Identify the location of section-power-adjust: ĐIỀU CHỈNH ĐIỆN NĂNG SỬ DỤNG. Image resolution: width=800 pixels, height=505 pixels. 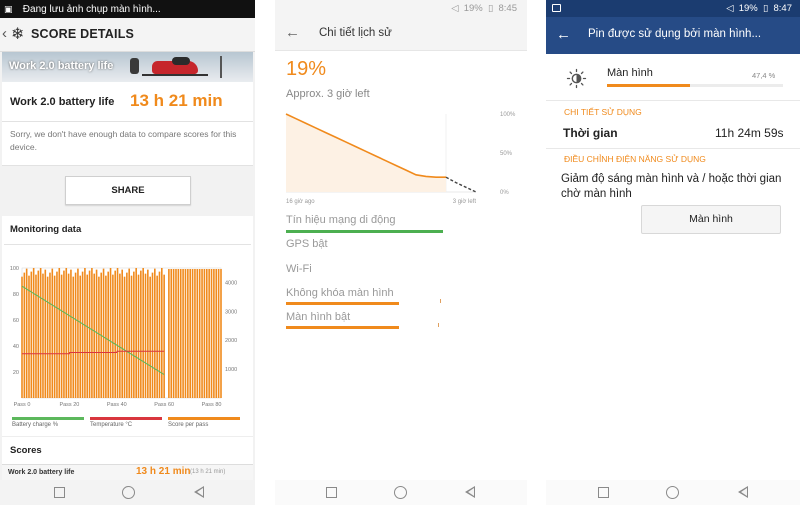
(635, 159).